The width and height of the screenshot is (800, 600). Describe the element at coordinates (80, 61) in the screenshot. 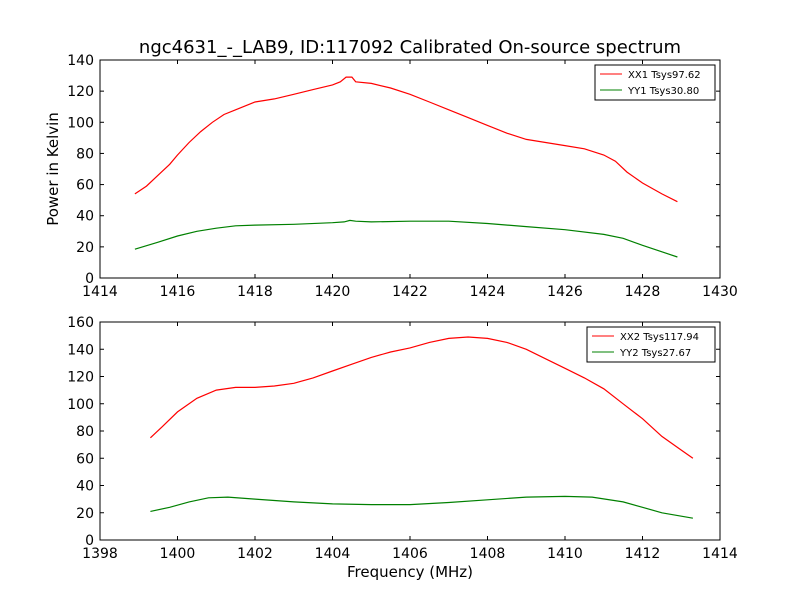

I see `upper-y-tick-label-7: 140` at that location.